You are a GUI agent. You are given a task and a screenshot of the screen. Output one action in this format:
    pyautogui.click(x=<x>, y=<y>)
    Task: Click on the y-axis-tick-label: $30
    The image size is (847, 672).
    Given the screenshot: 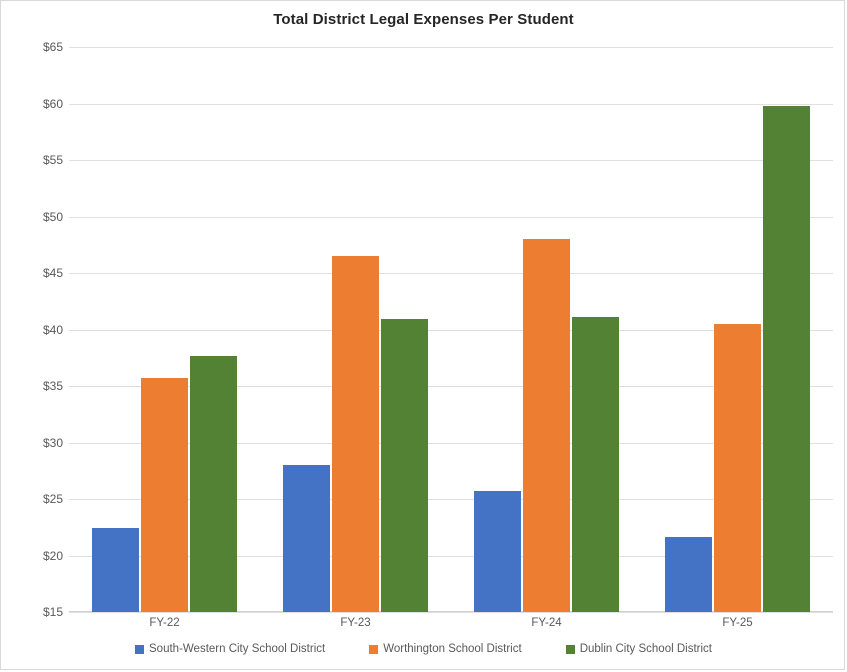 What is the action you would take?
    pyautogui.click(x=52, y=442)
    